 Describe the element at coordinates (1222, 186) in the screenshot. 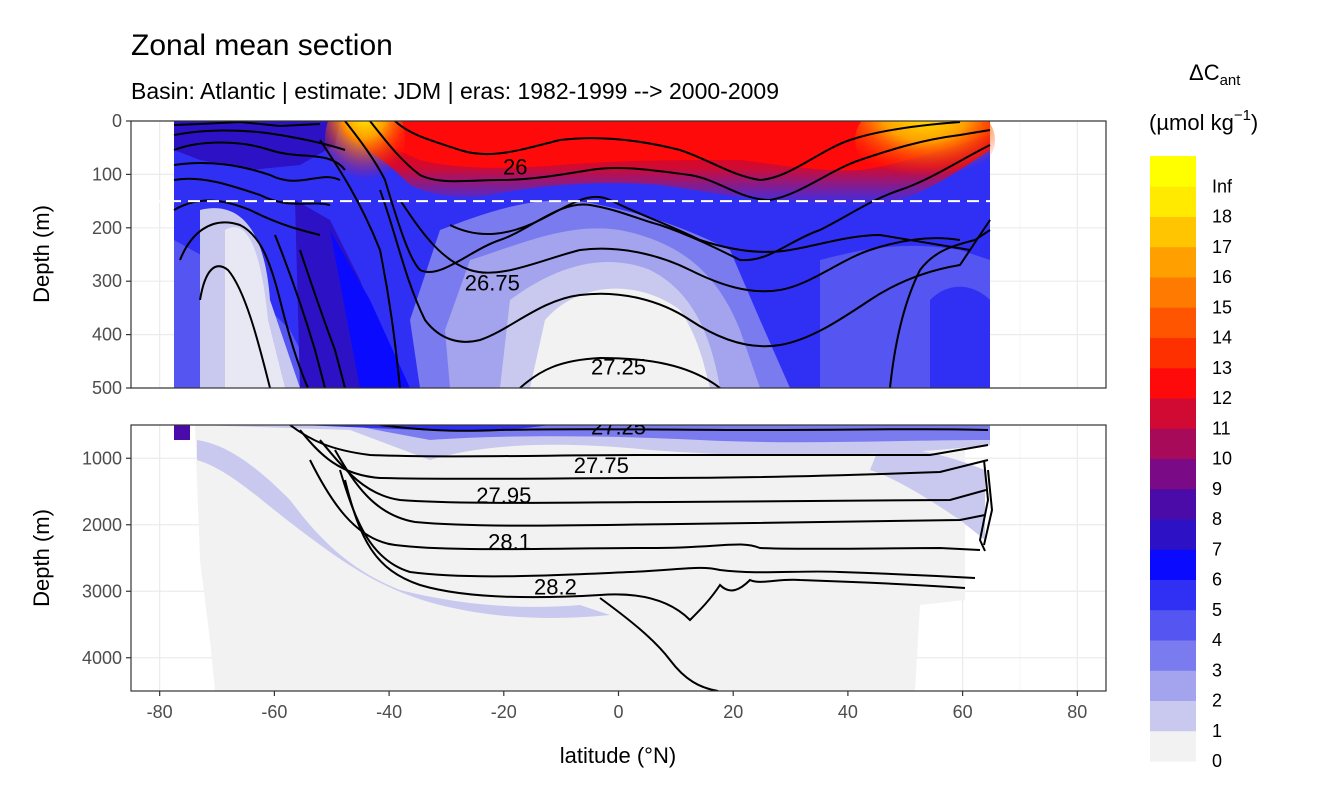

I see `legend-label: Inf` at that location.